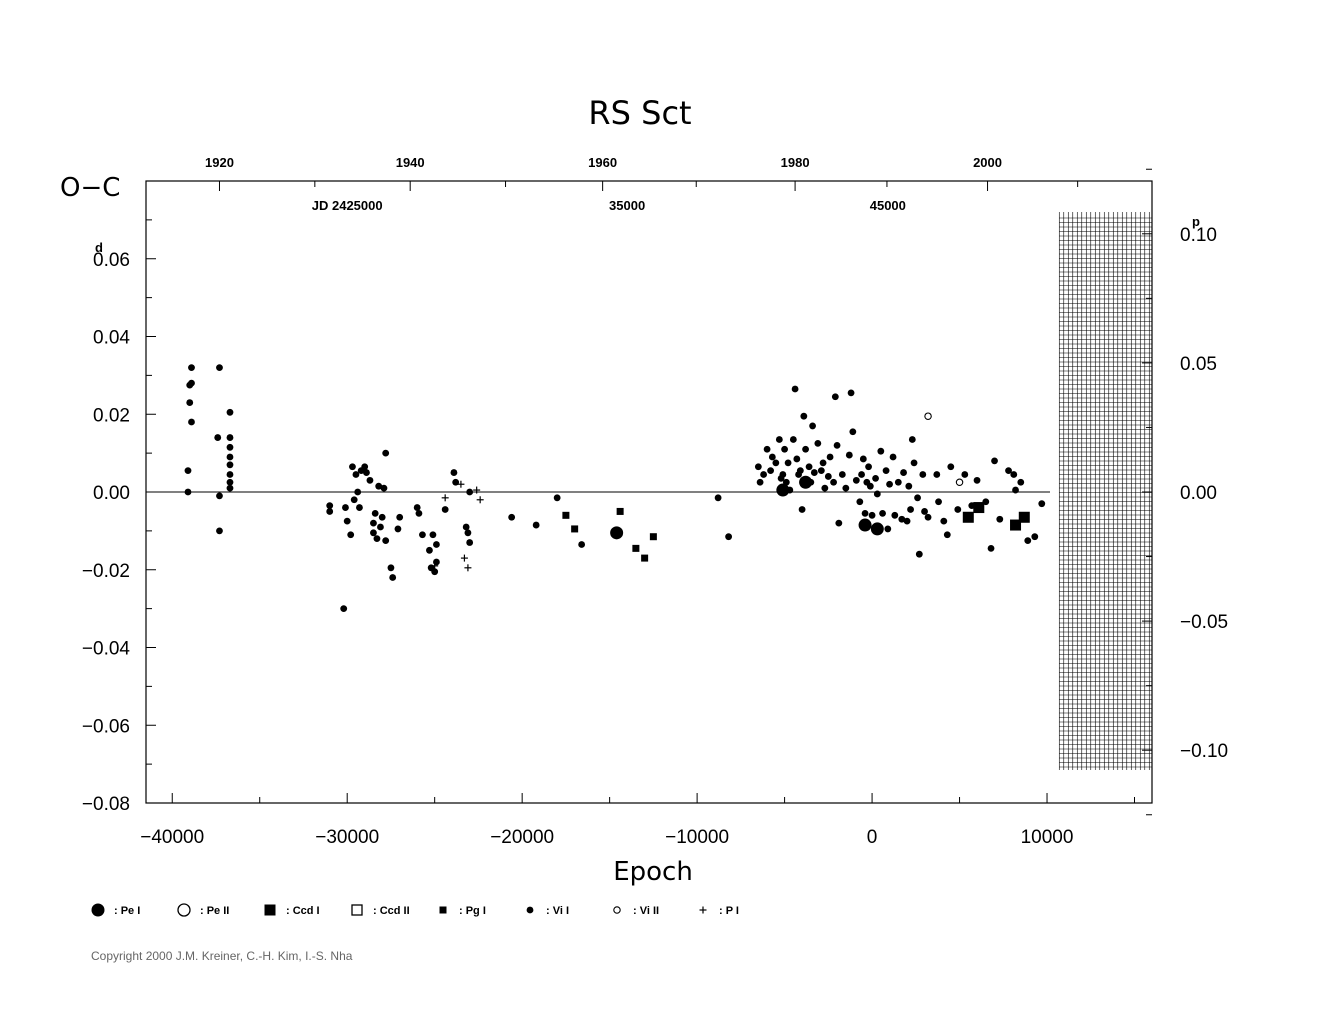 The height and width of the screenshot is (1020, 1325). Describe the element at coordinates (609, 534) in the screenshot. I see `series-small-square` at that location.